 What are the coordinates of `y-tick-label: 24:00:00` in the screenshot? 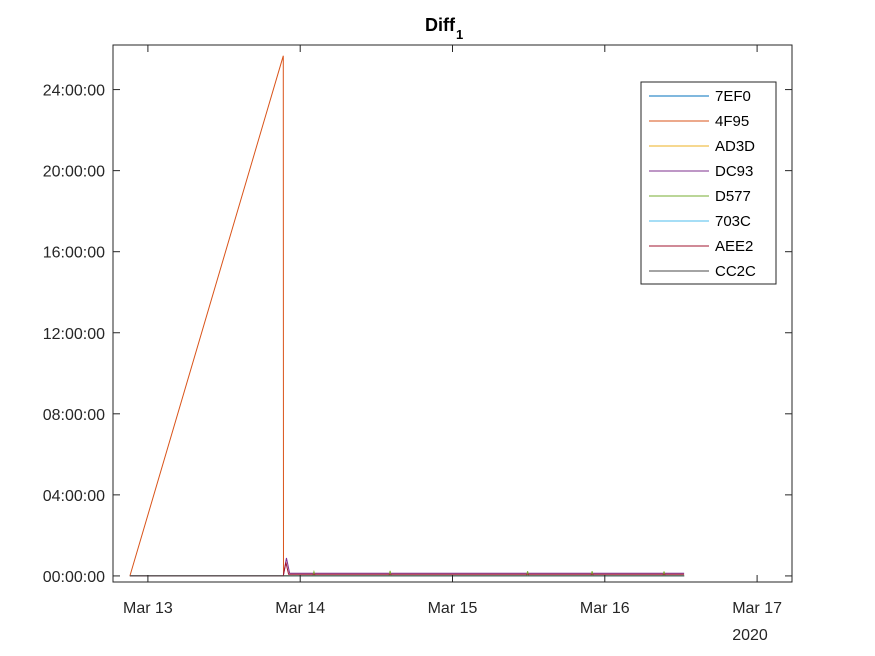 It's located at (74, 91).